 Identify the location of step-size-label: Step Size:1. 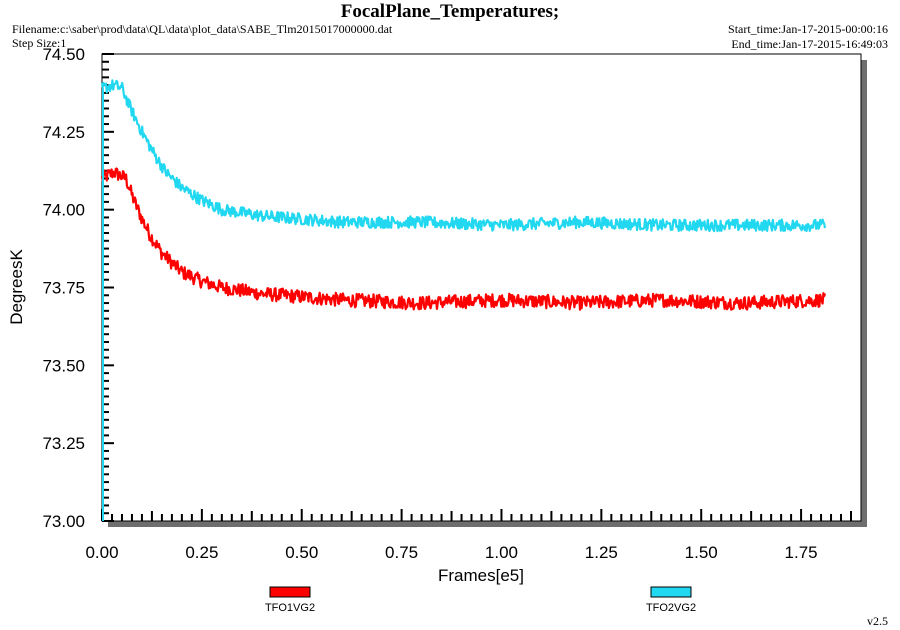
(39, 43).